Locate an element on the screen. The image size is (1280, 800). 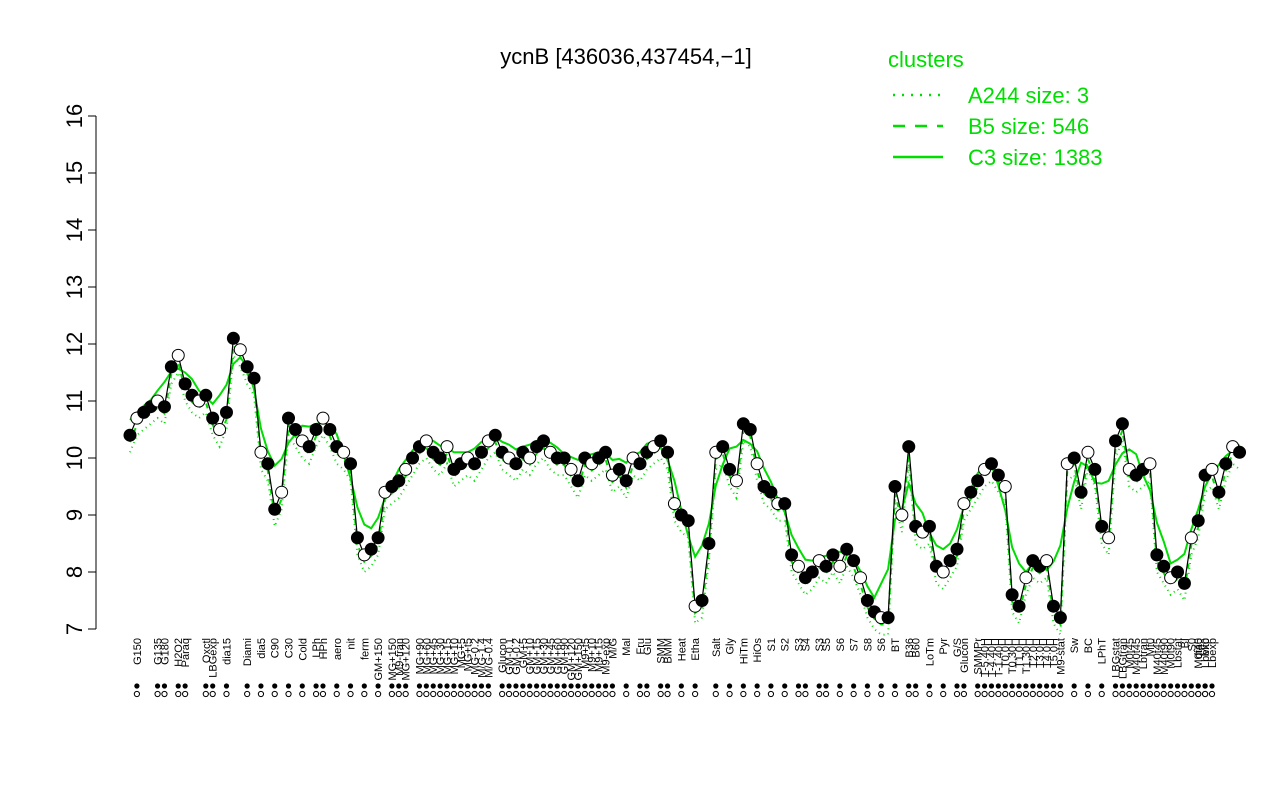
x-tick-label: MG+30 is located at coordinates (441, 656).